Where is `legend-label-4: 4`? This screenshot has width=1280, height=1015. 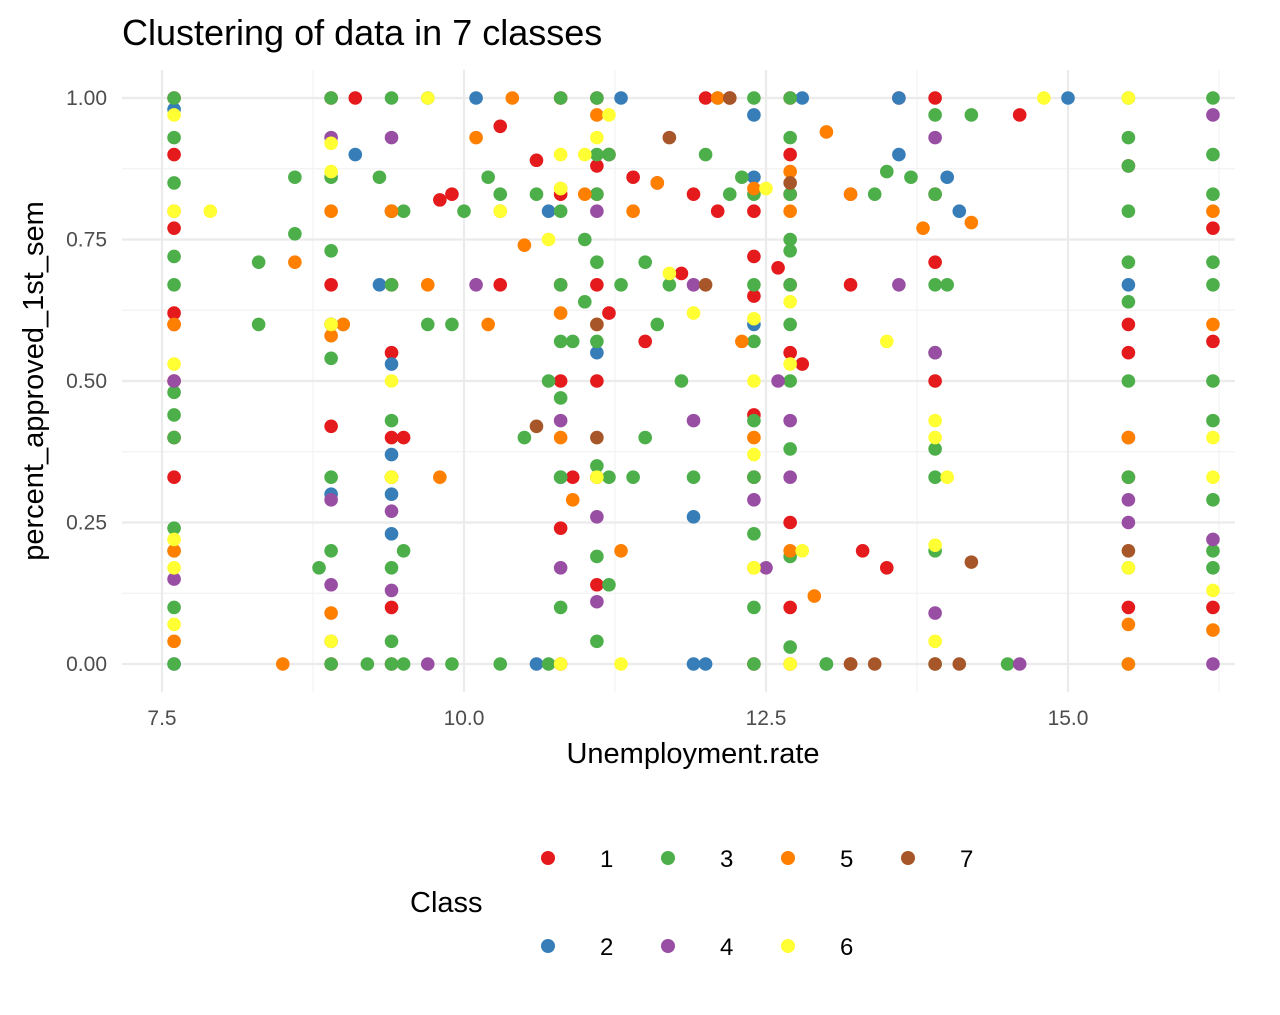 legend-label-4: 4 is located at coordinates (726, 947).